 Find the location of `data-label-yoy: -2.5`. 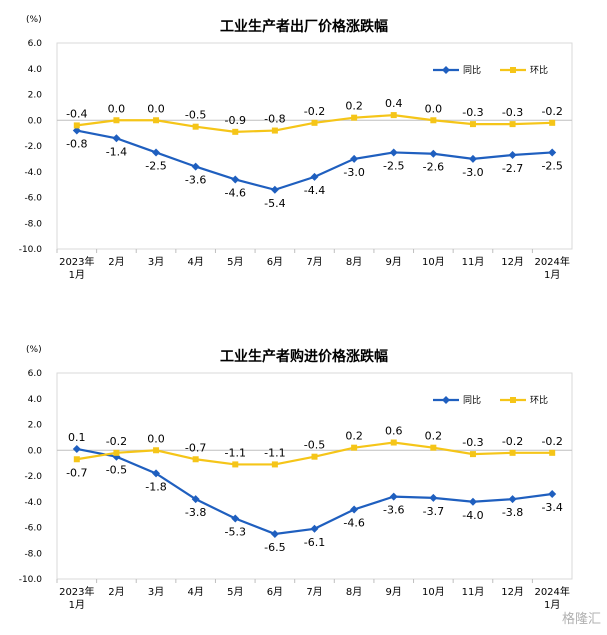

data-label-yoy: -2.5 is located at coordinates (551, 165).